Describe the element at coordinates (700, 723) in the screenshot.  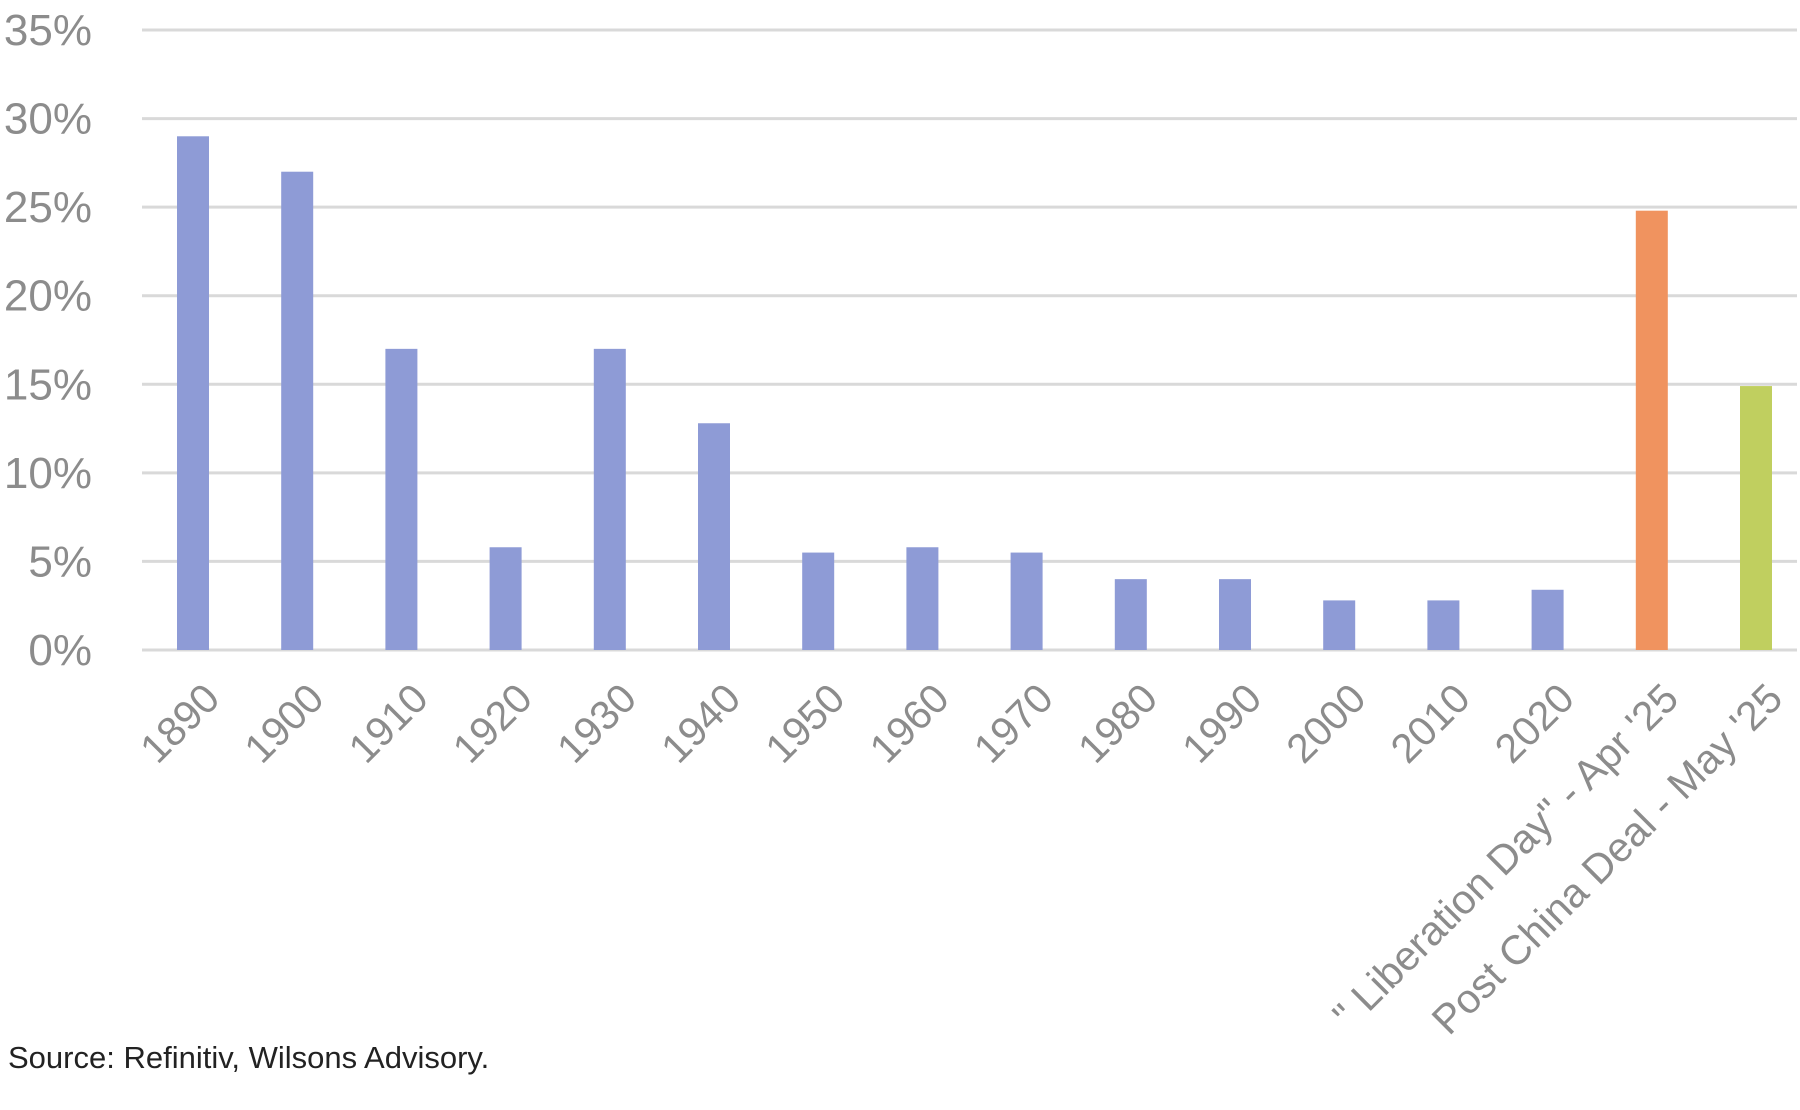
I see `x-tick-label: 1940` at that location.